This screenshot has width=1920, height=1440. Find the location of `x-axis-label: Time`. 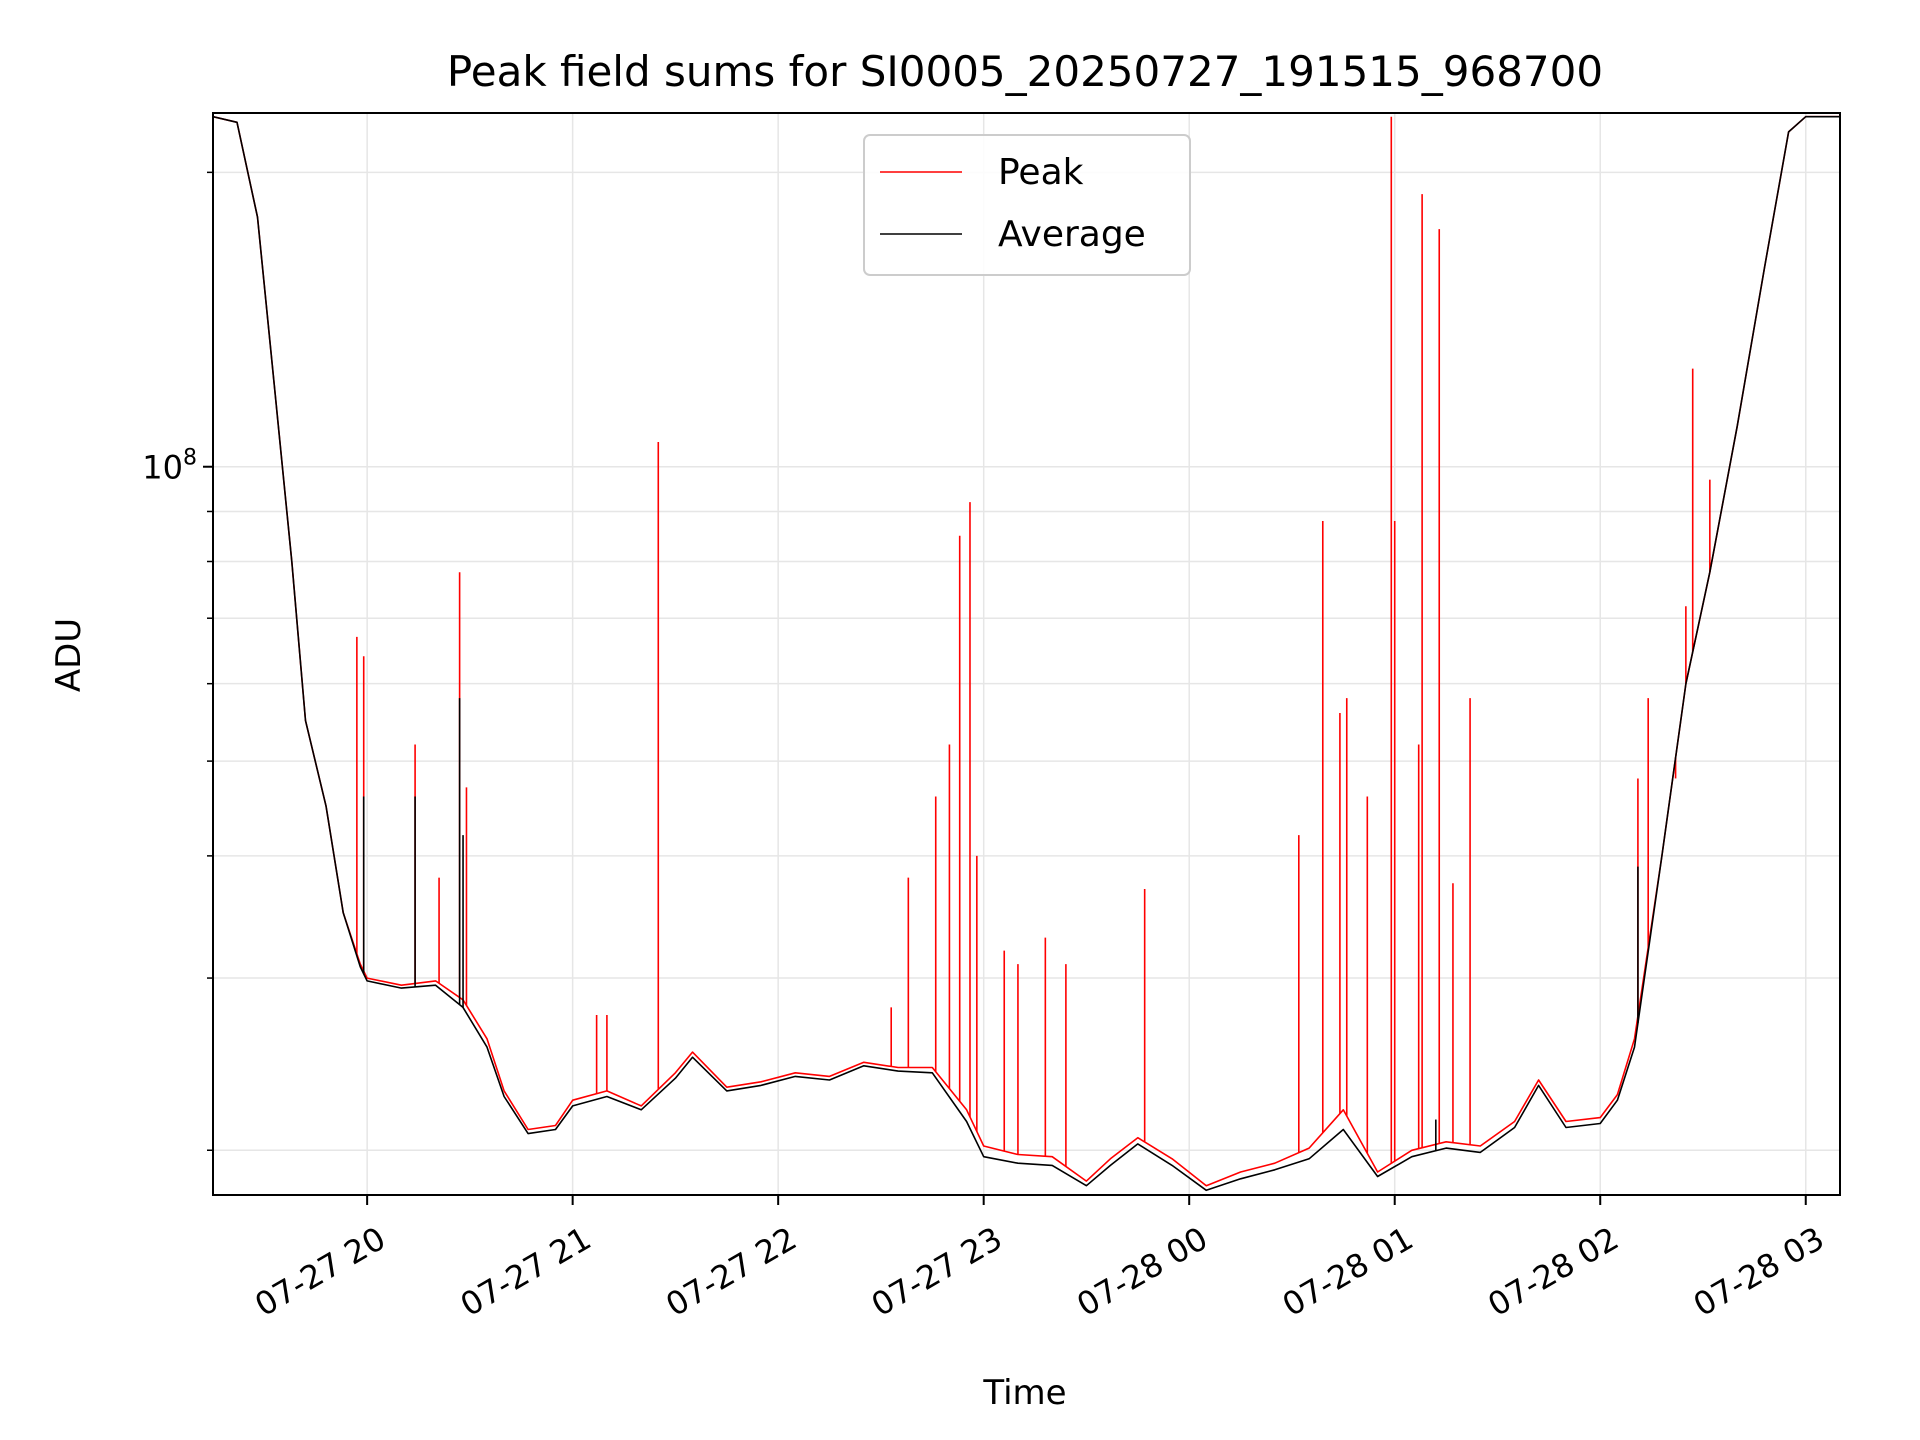

x-axis-label: Time is located at coordinates (1024, 1393).